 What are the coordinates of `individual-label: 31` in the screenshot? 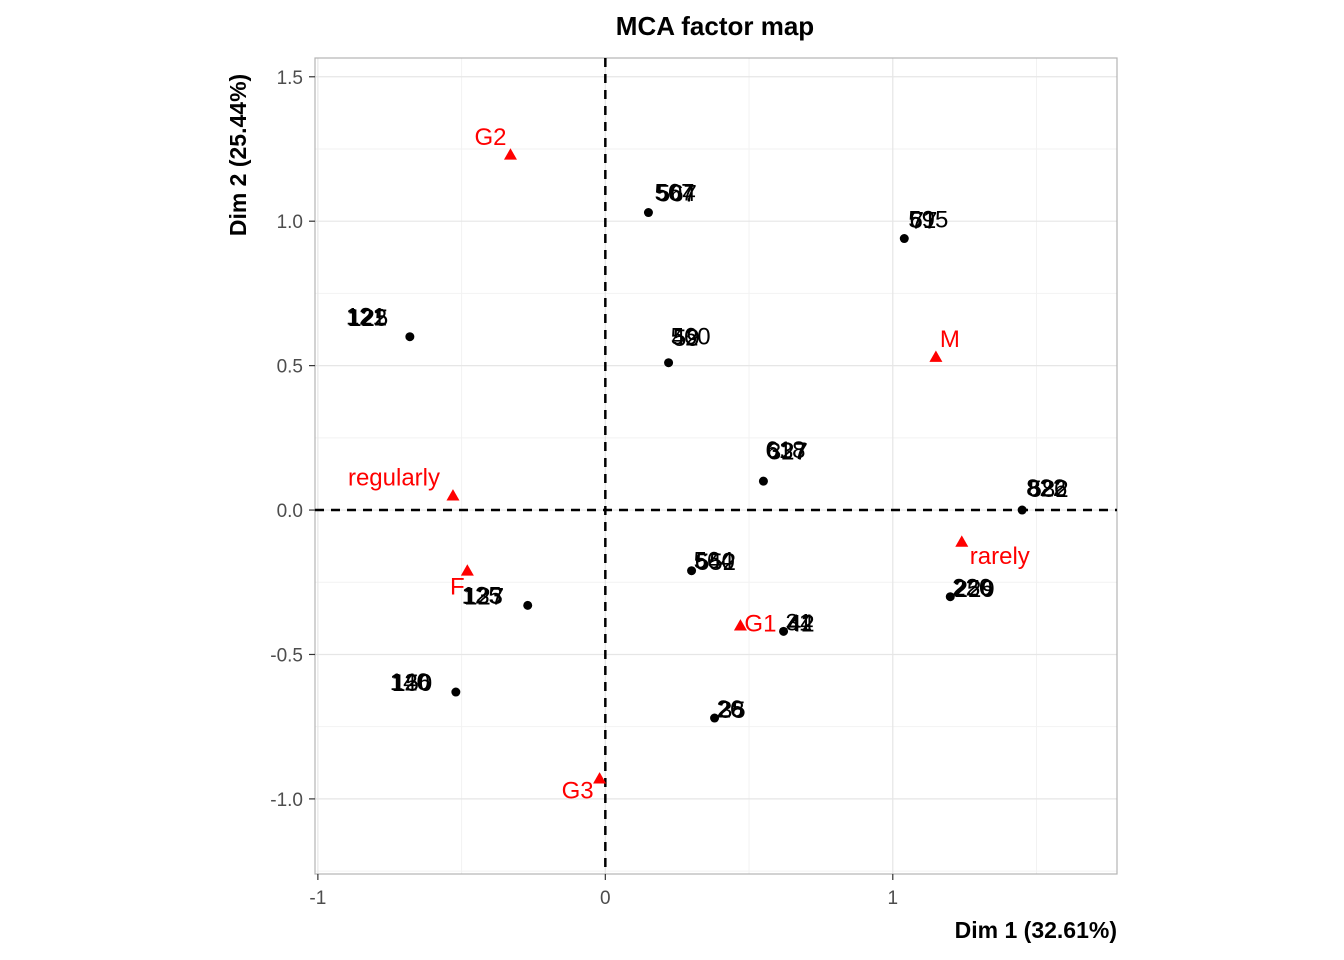 It's located at (799, 622).